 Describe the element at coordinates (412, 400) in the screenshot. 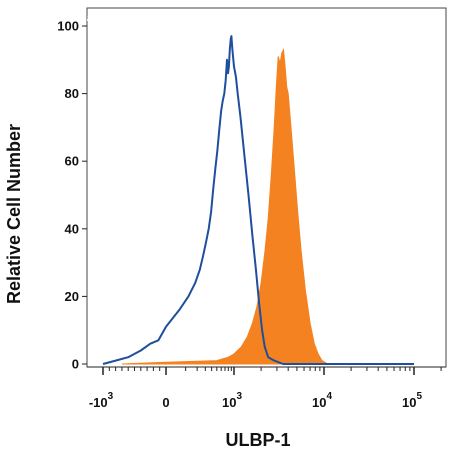

I see `x-tick-label: 10⁵` at that location.